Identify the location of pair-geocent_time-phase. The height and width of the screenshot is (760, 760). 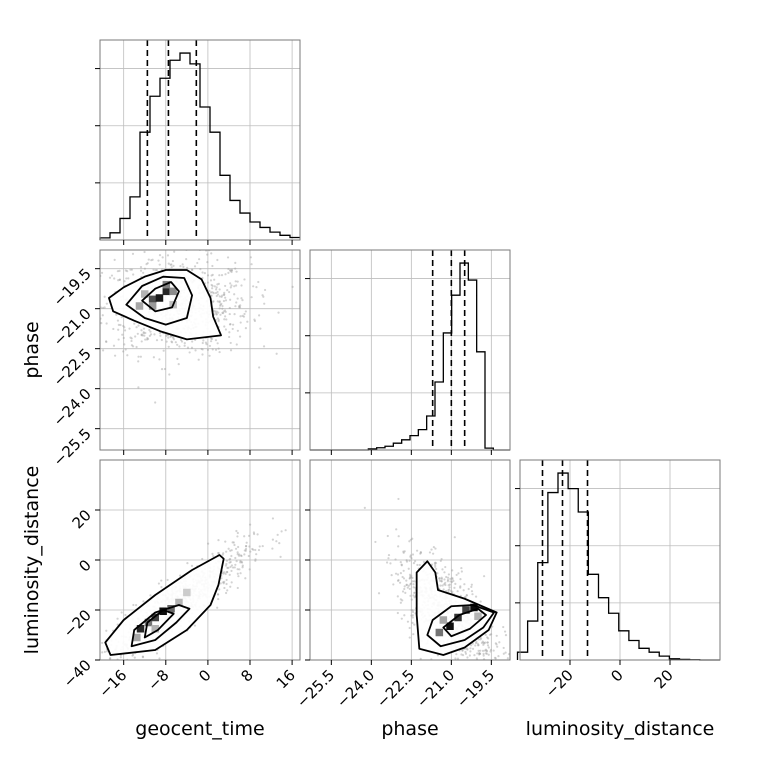
(170, 327).